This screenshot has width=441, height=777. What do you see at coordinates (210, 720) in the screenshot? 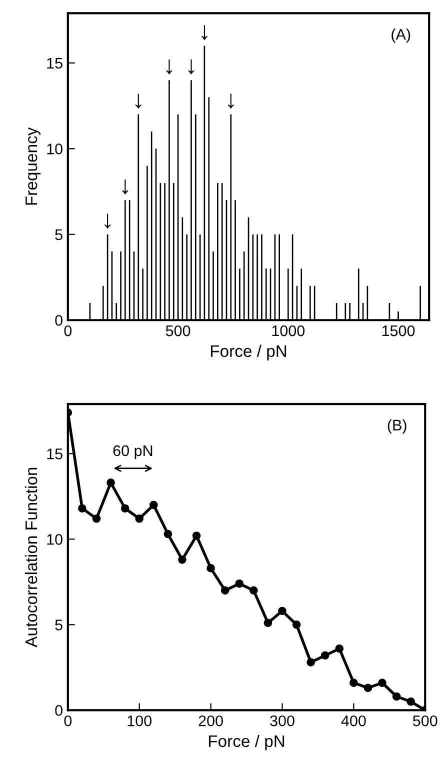
I see `x-tick-label: 200` at bounding box center [210, 720].